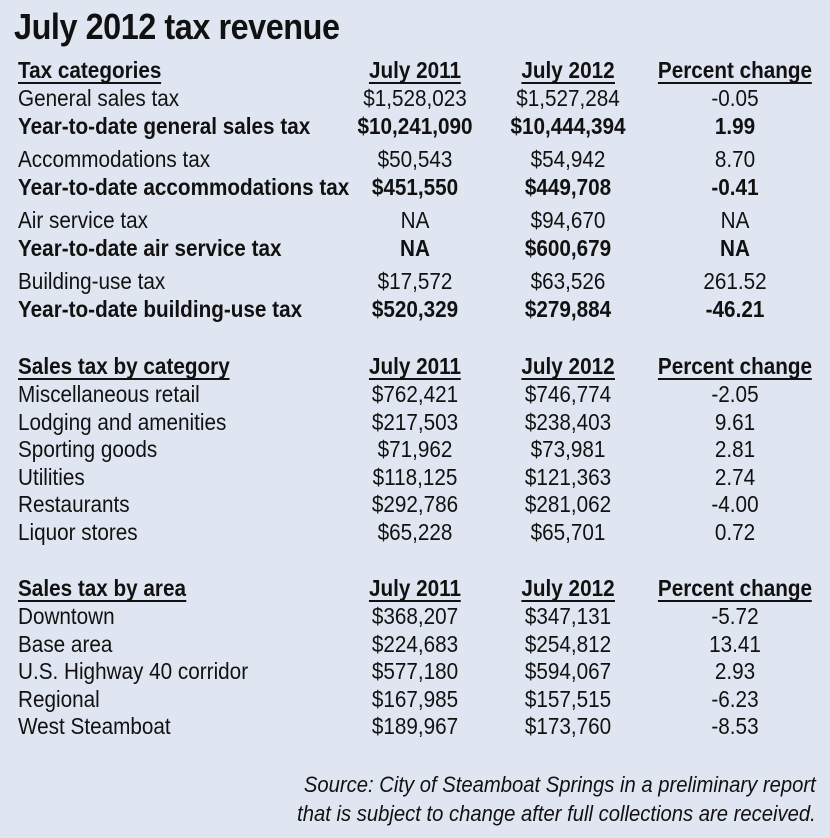 The height and width of the screenshot is (838, 830). I want to click on percent-change: 0.72, so click(735, 531).